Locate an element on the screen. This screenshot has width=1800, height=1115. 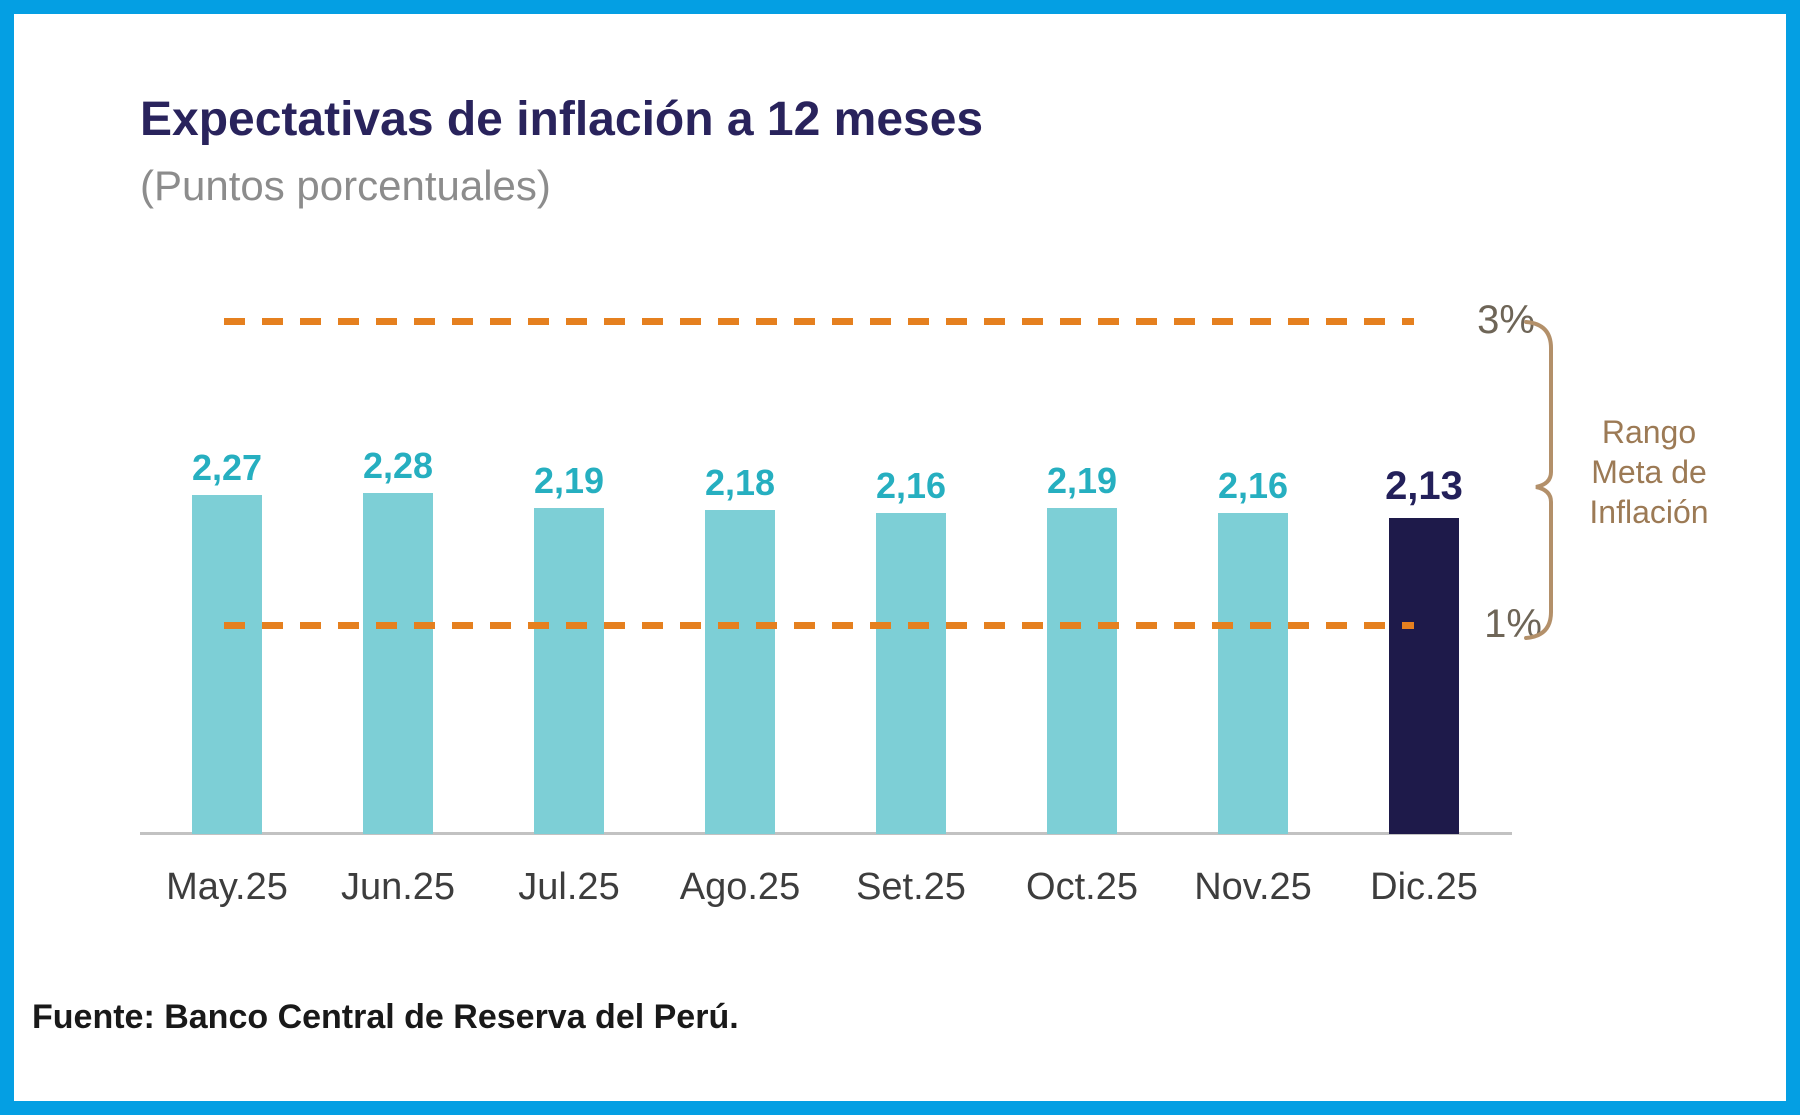
annotation-line-2: Meta de is located at coordinates (1649, 472).